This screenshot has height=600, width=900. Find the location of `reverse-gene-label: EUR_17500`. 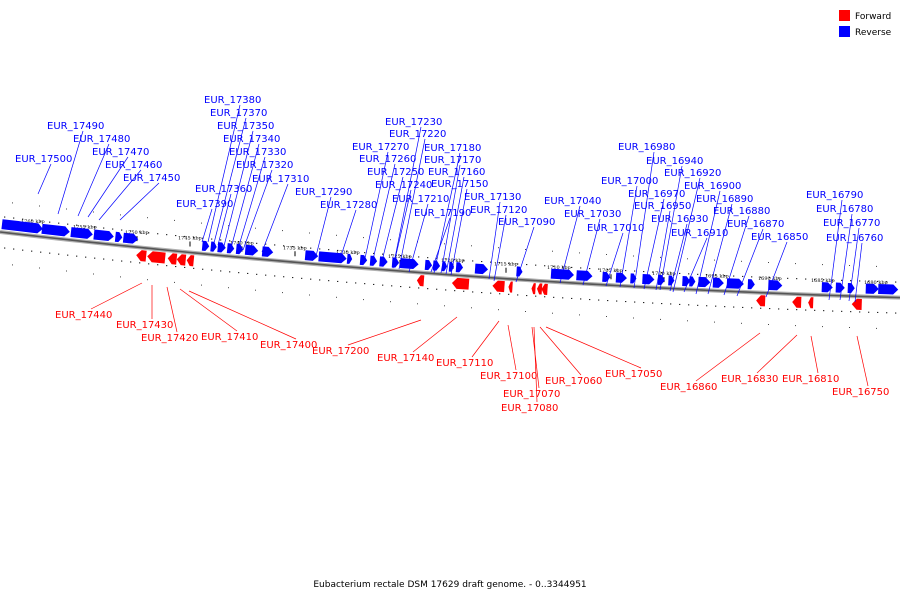

reverse-gene-label: EUR_17500 is located at coordinates (43, 159).